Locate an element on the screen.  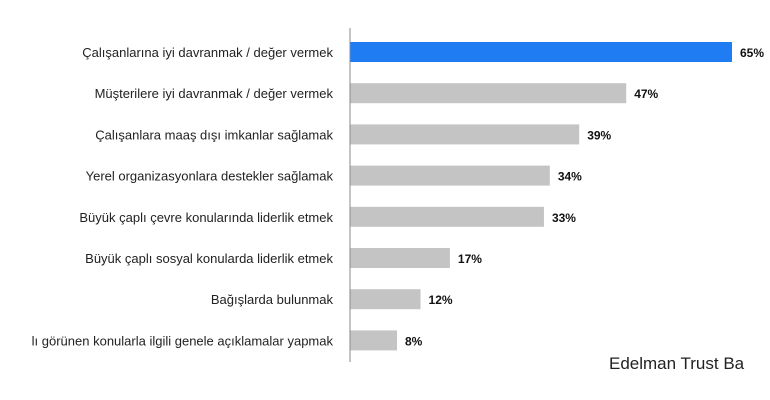
value-label-2: 47% is located at coordinates (646, 94).